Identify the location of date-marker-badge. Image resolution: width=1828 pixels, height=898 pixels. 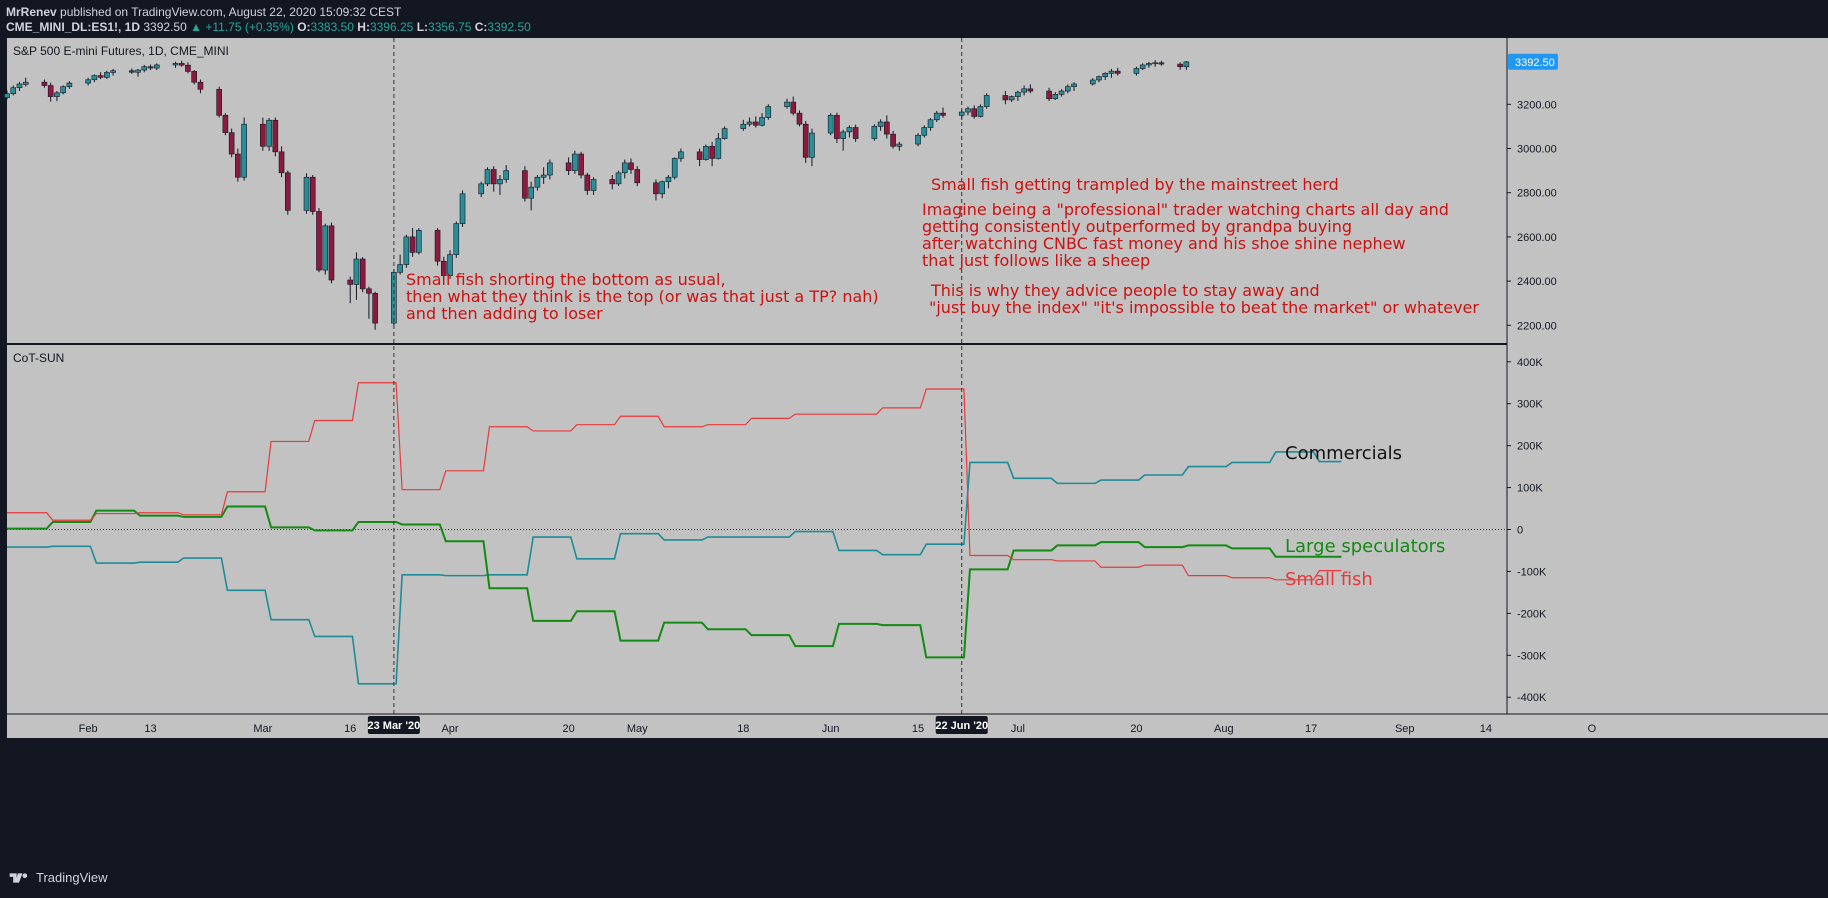
(393, 725).